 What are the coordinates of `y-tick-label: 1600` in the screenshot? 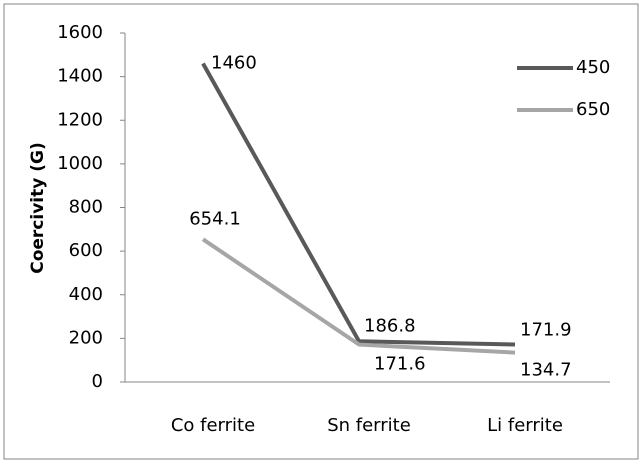 It's located at (80, 32).